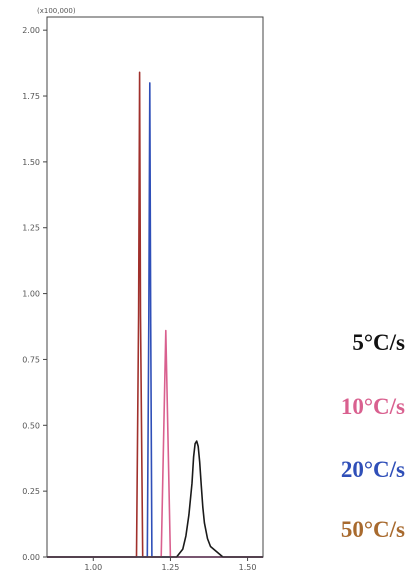  I want to click on x-axis: 1.00 1.25 1.50, so click(170, 564).